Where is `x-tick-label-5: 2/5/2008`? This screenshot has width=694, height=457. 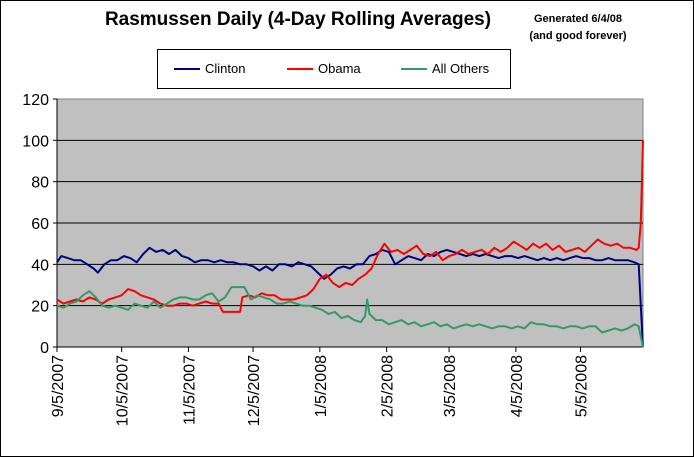
x-tick-label-5: 2/5/2008 is located at coordinates (388, 386).